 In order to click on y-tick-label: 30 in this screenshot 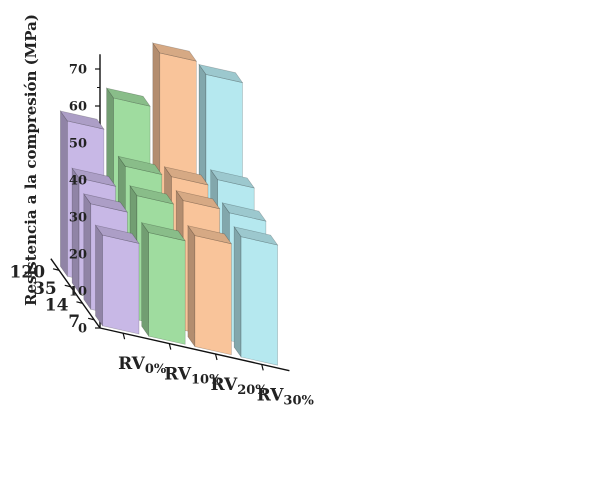, I will do `click(78, 218)`.